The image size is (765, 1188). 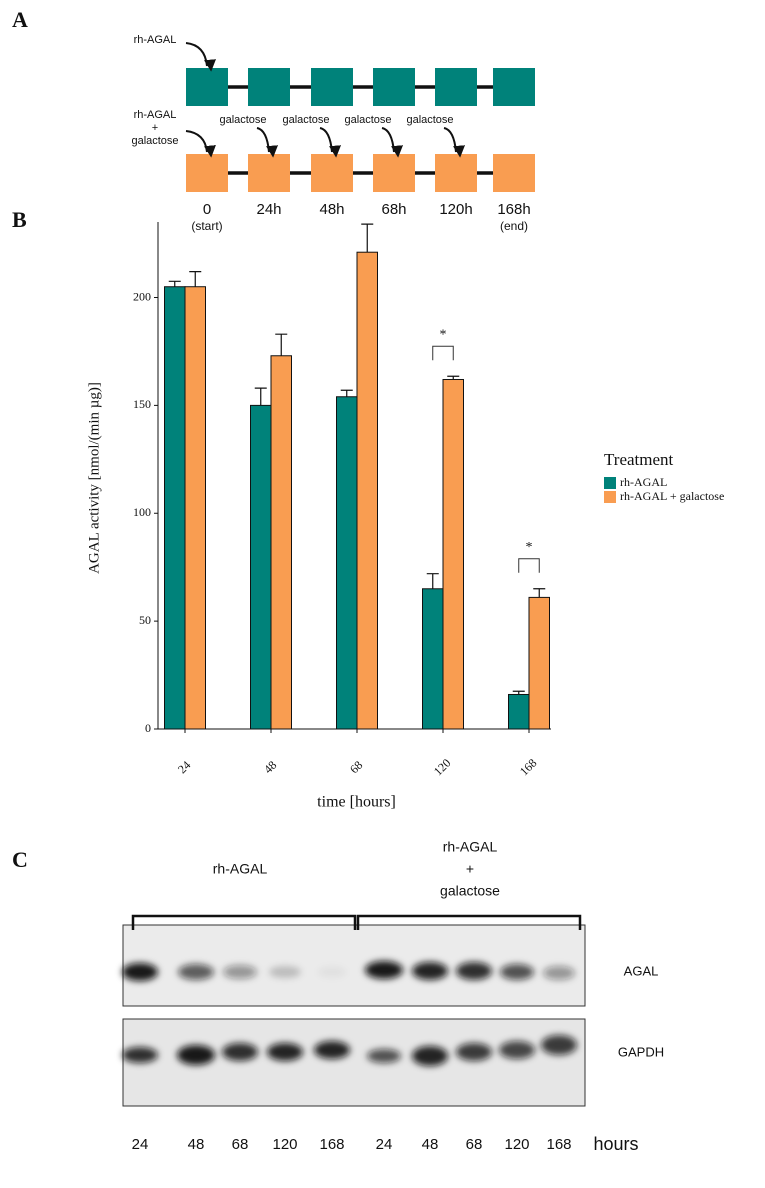 What do you see at coordinates (514, 226) in the screenshot?
I see `end-note: (end)` at bounding box center [514, 226].